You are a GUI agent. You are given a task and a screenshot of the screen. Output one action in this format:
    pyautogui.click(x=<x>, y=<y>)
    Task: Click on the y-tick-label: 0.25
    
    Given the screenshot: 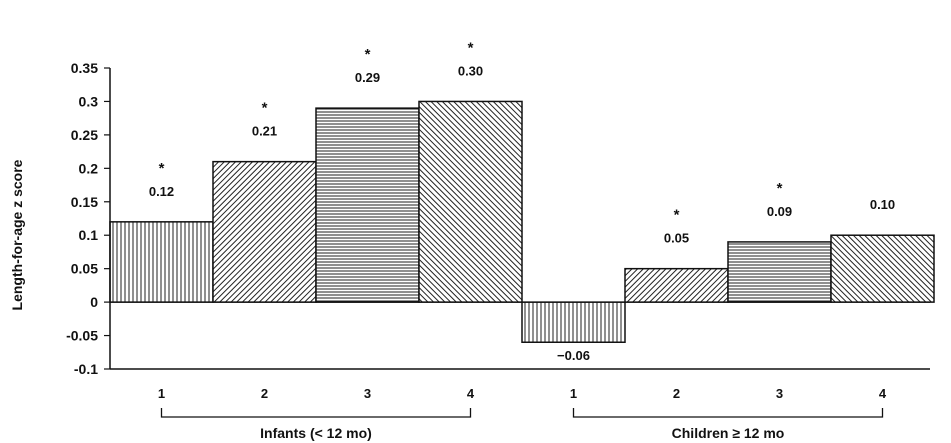 What is the action you would take?
    pyautogui.click(x=84, y=135)
    